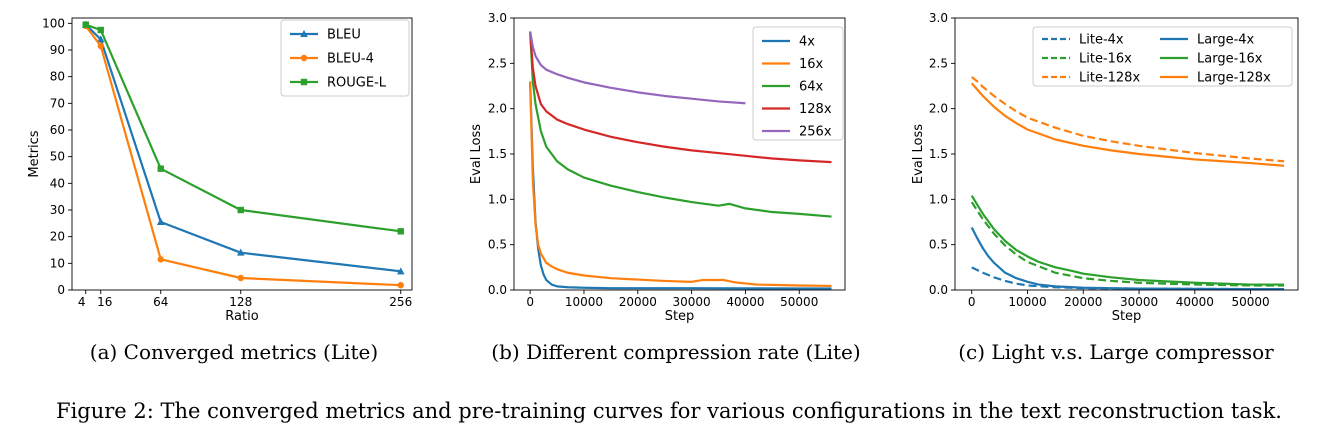  I want to click on x-tick-label-a-4: 256, so click(400, 302).